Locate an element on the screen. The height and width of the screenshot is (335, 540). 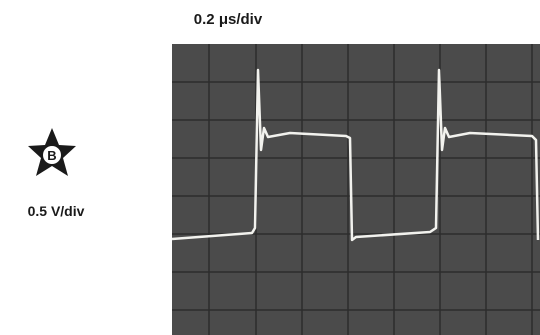
volts-scale-label: 0.5 V/div is located at coordinates (56, 211).